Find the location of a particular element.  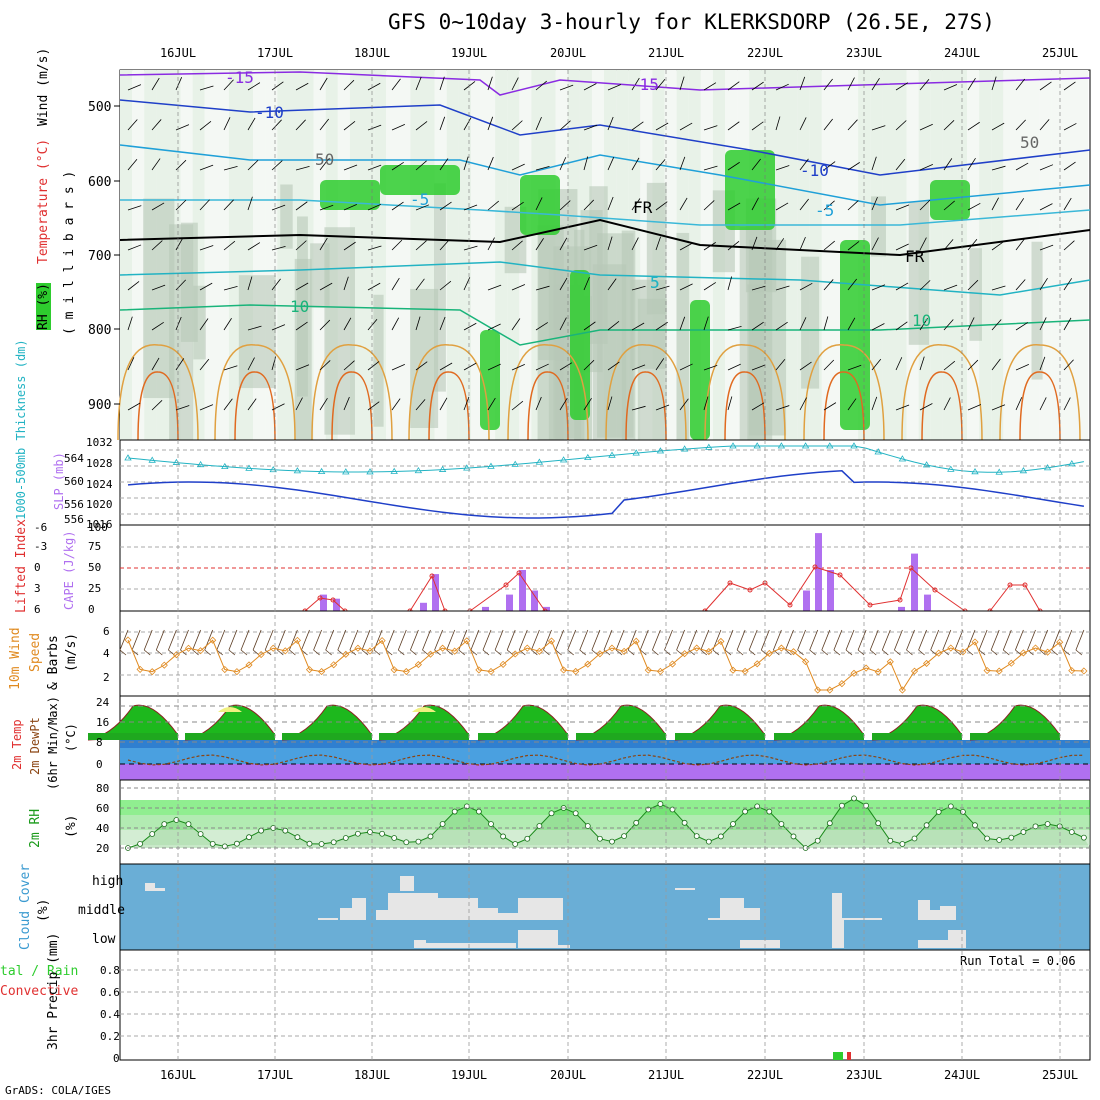

cape-bar is located at coordinates (914, 582).